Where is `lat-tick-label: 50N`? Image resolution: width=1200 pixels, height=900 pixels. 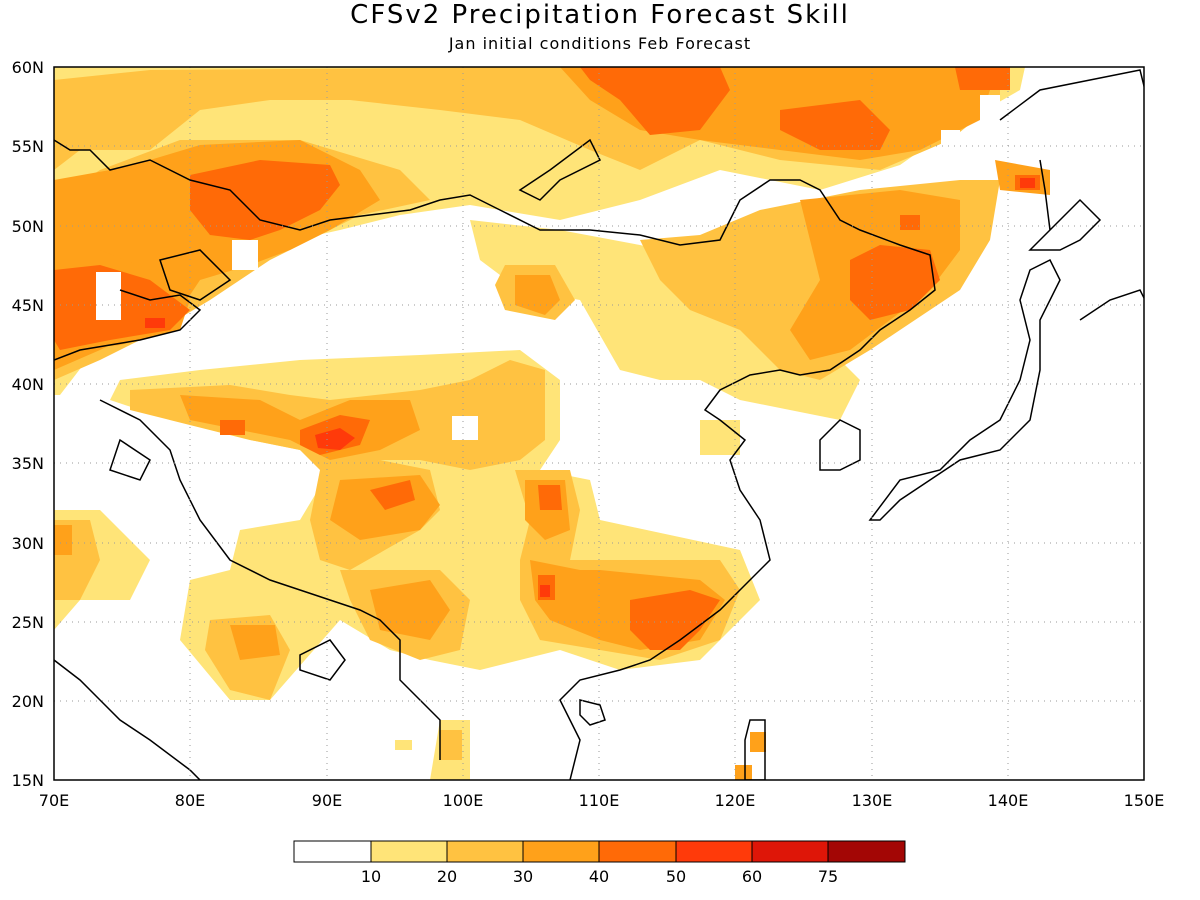 lat-tick-label: 50N is located at coordinates (28, 226).